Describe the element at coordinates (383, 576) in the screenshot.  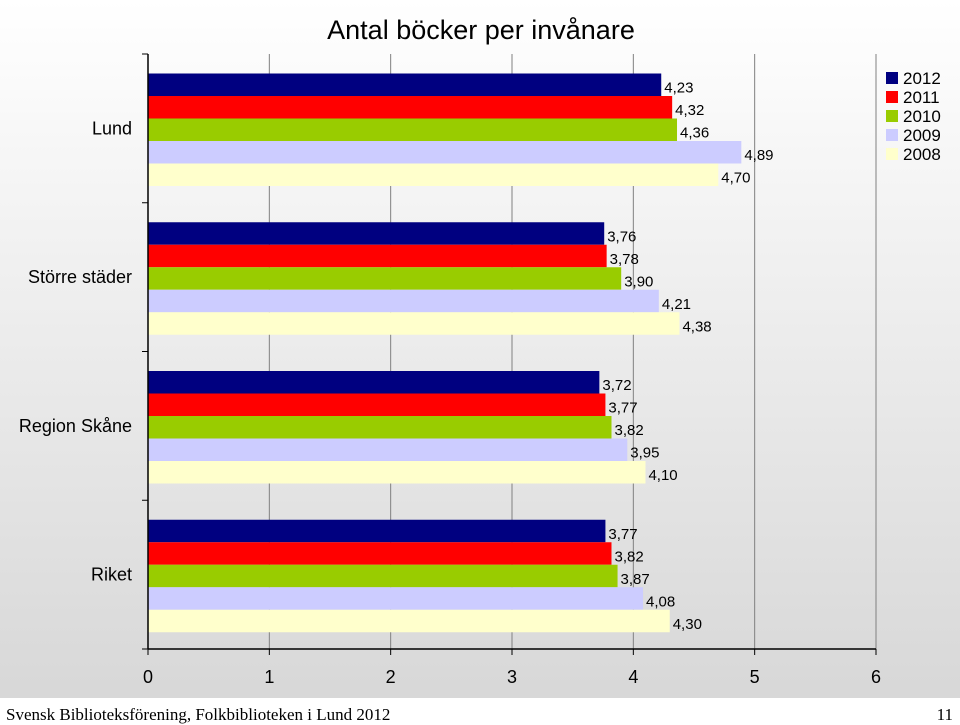
I see `bar-riket-2010` at that location.